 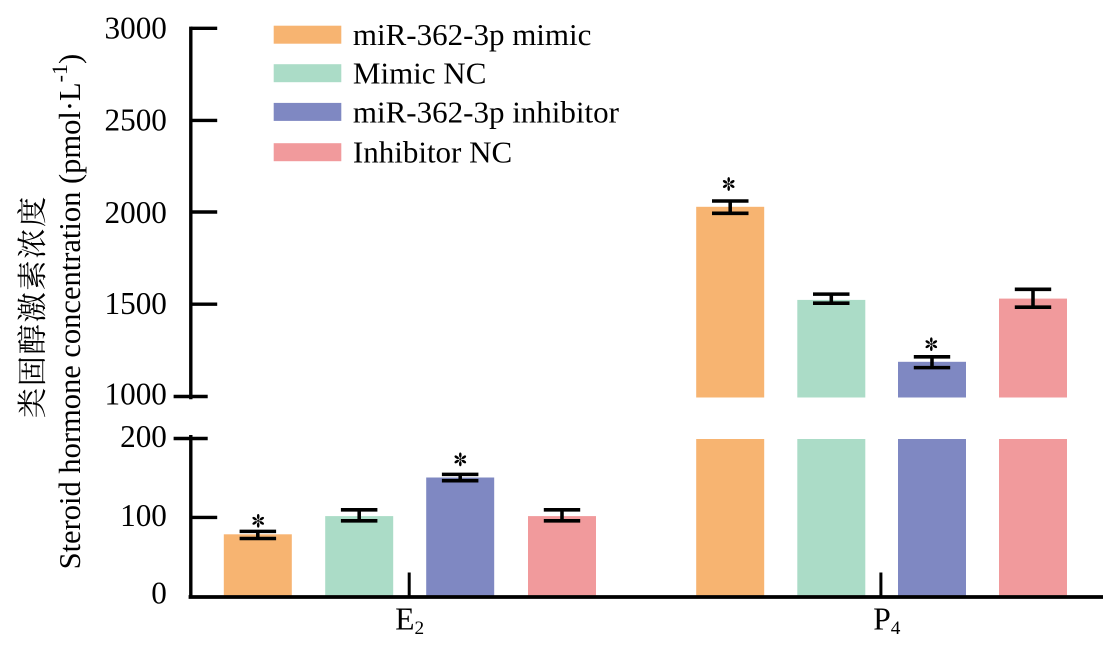 What do you see at coordinates (136, 119) in the screenshot?
I see `svg-text: 2500` at bounding box center [136, 119].